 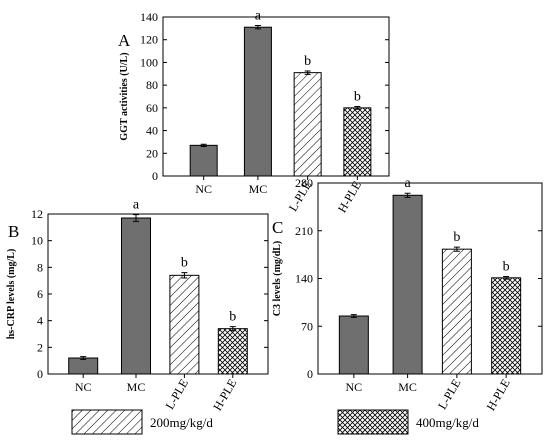 What do you see at coordinates (124, 40) in the screenshot?
I see `panel-label: A` at bounding box center [124, 40].